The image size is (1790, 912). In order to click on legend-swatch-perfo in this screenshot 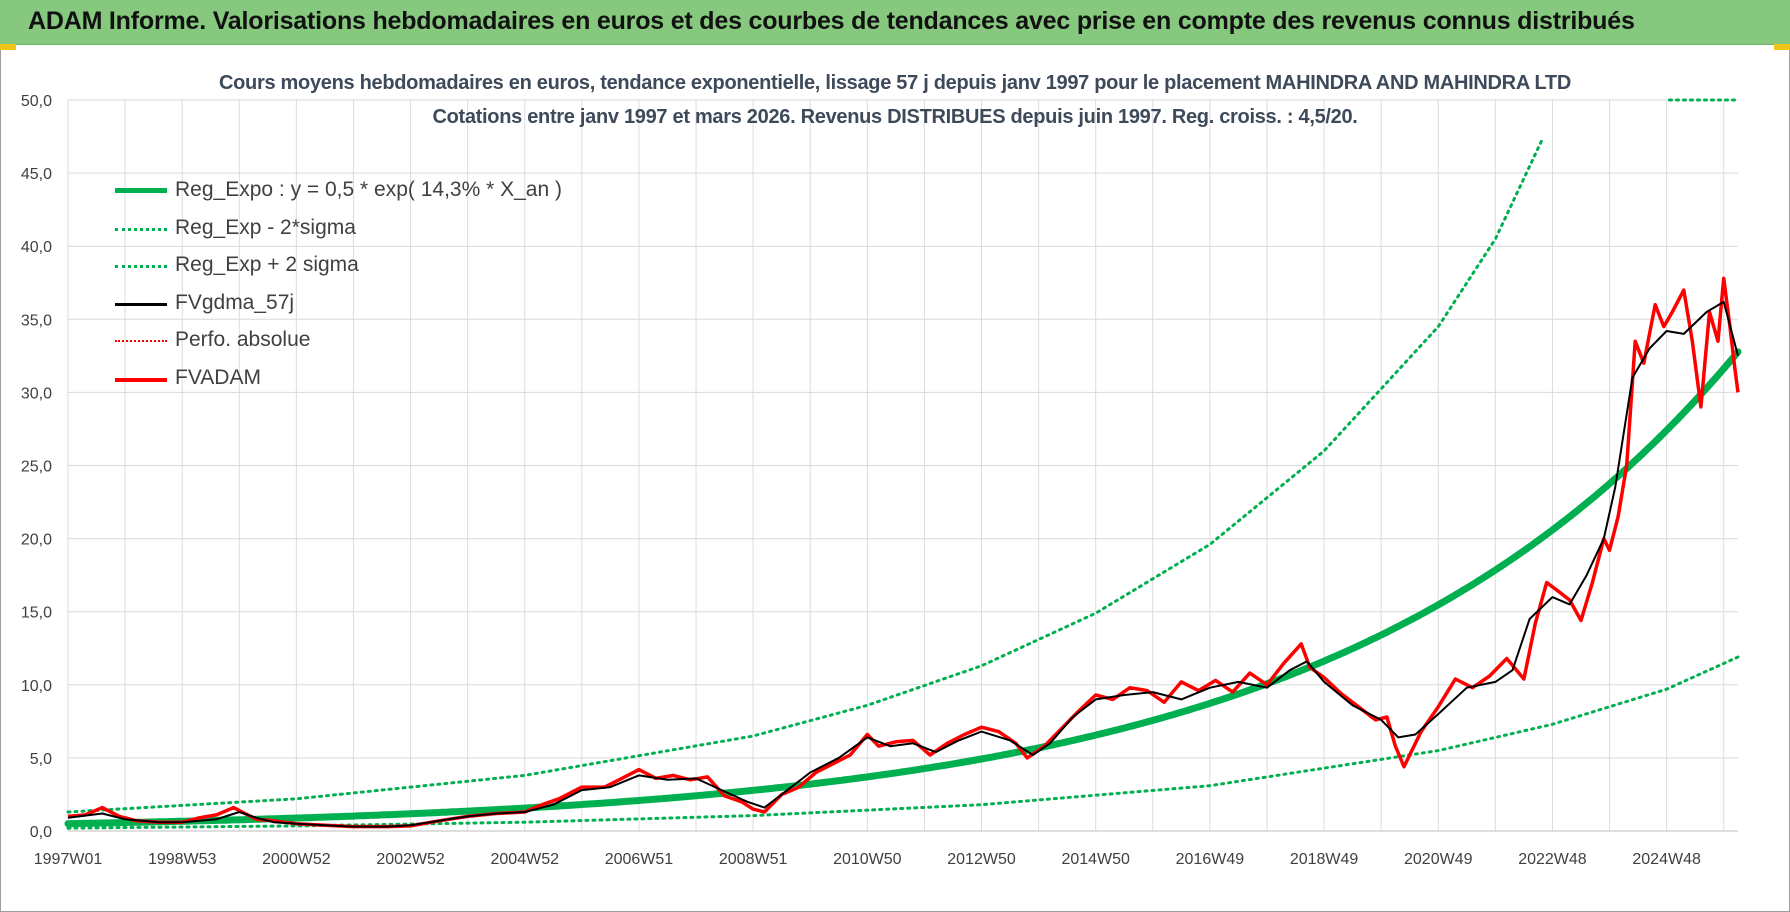, I will do `click(141, 341)`.